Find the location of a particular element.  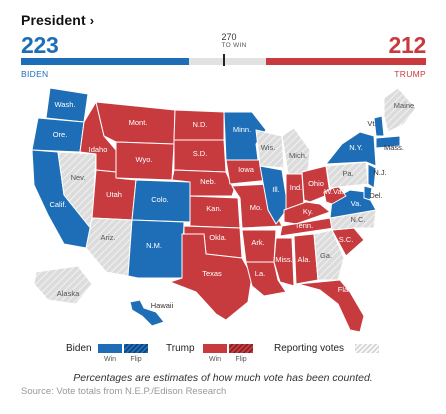

state-label-mass: Mass. is located at coordinates (394, 147).